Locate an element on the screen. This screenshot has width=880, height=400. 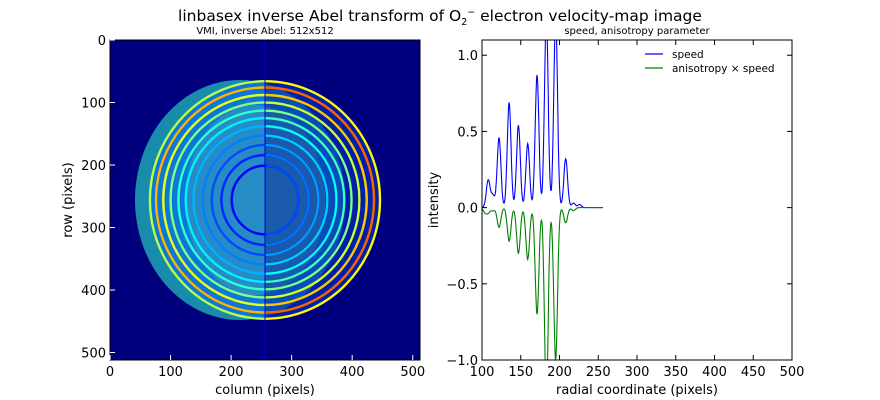
vmi-y-tick-label: 100 is located at coordinates (93, 104).